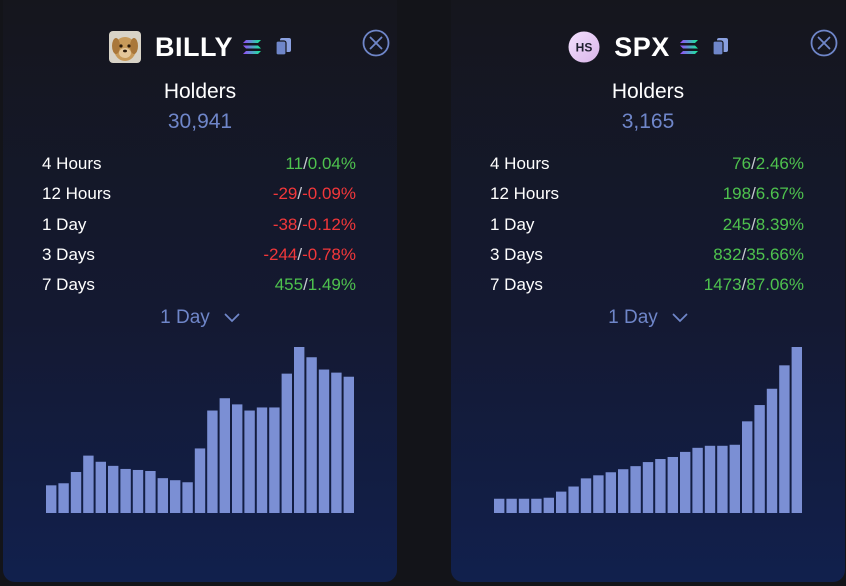 This screenshot has height=586, width=846. I want to click on stat-row: 4 Hours 76/2.46%, so click(647, 166).